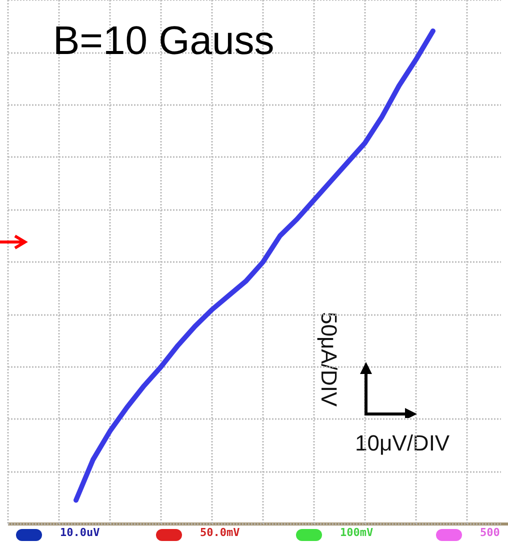  Describe the element at coordinates (490, 532) in the screenshot. I see `text: 500` at that location.